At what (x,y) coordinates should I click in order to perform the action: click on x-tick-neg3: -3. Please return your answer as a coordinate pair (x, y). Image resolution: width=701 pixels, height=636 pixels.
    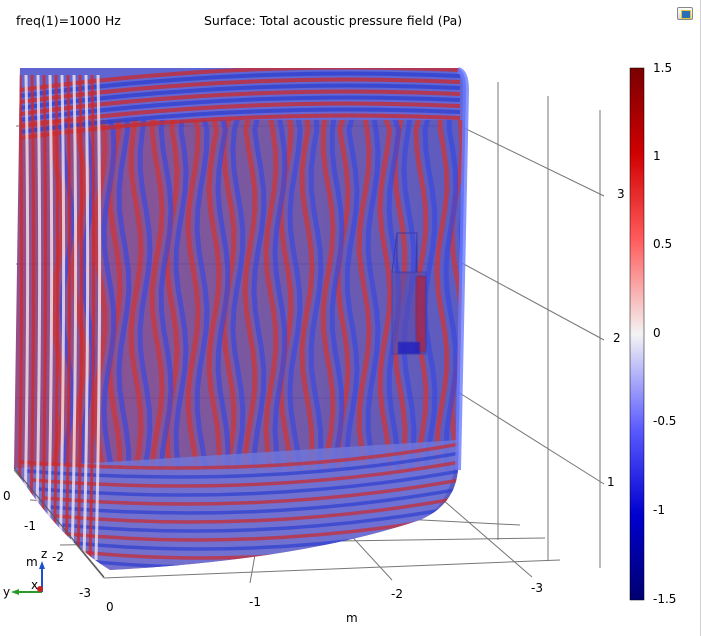
    Looking at the image, I should click on (537, 588).